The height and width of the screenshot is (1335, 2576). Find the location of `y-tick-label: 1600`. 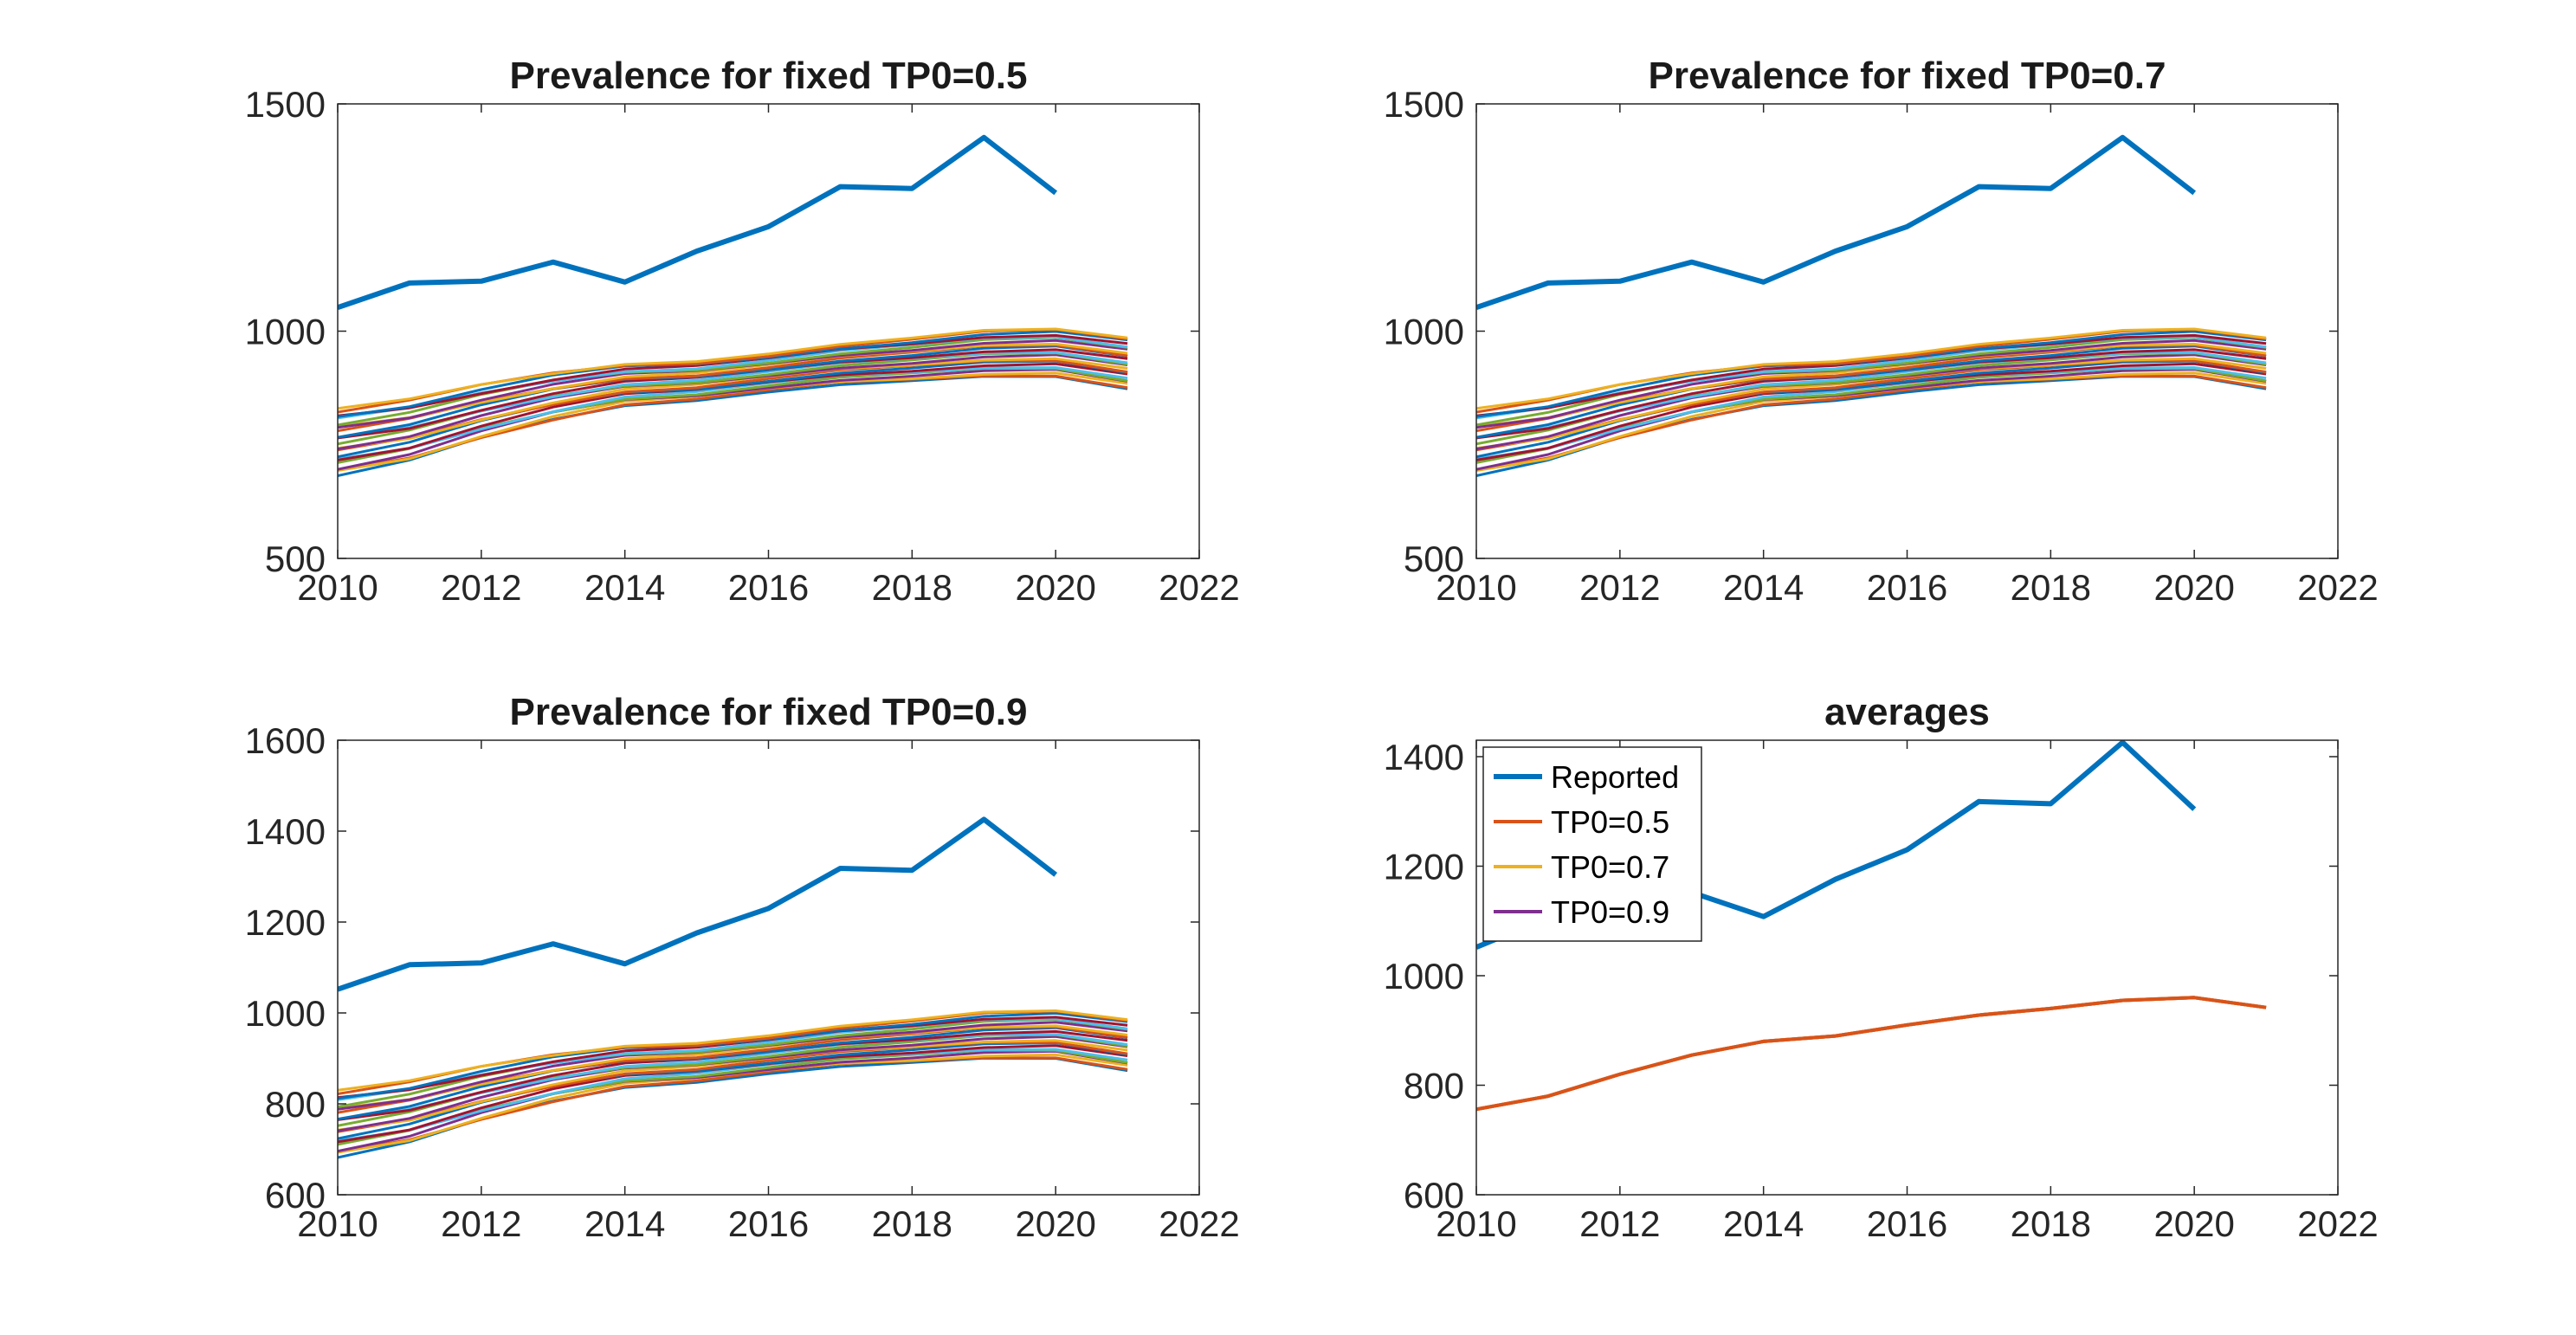

y-tick-label: 1600 is located at coordinates (285, 741).